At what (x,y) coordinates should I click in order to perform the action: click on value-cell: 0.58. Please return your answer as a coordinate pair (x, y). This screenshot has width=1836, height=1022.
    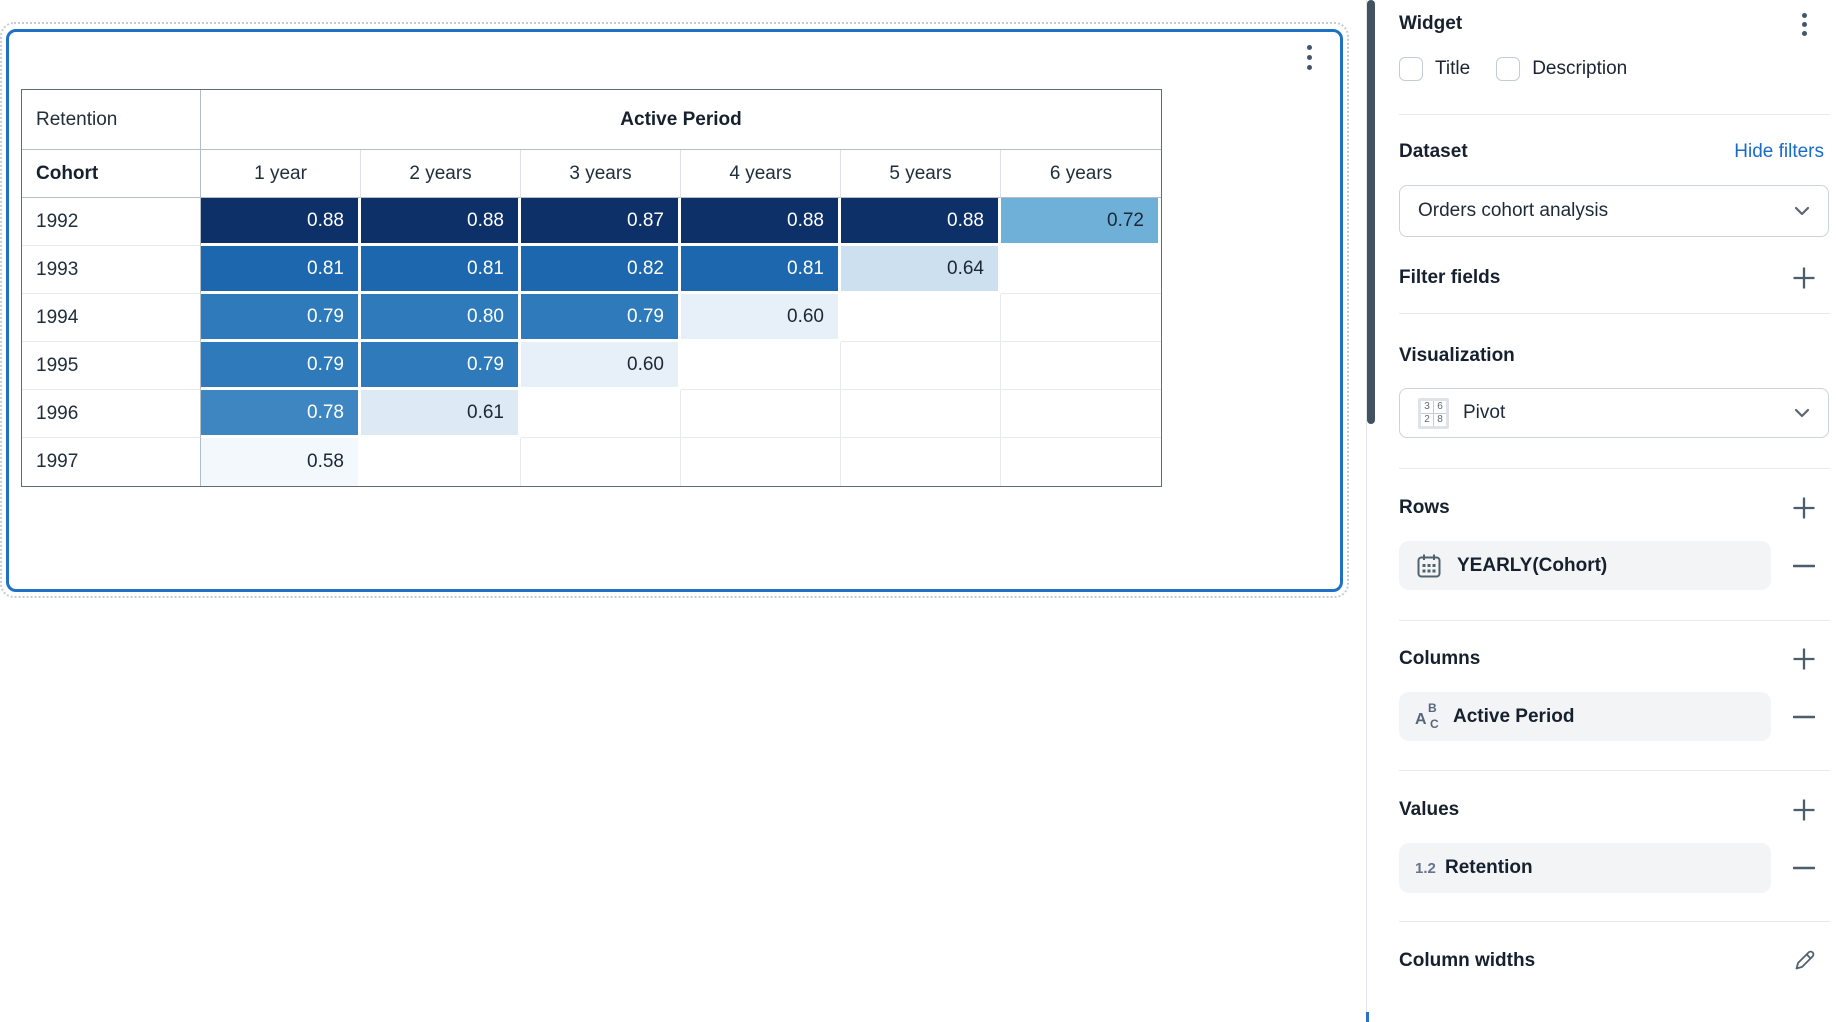
    Looking at the image, I should click on (281, 462).